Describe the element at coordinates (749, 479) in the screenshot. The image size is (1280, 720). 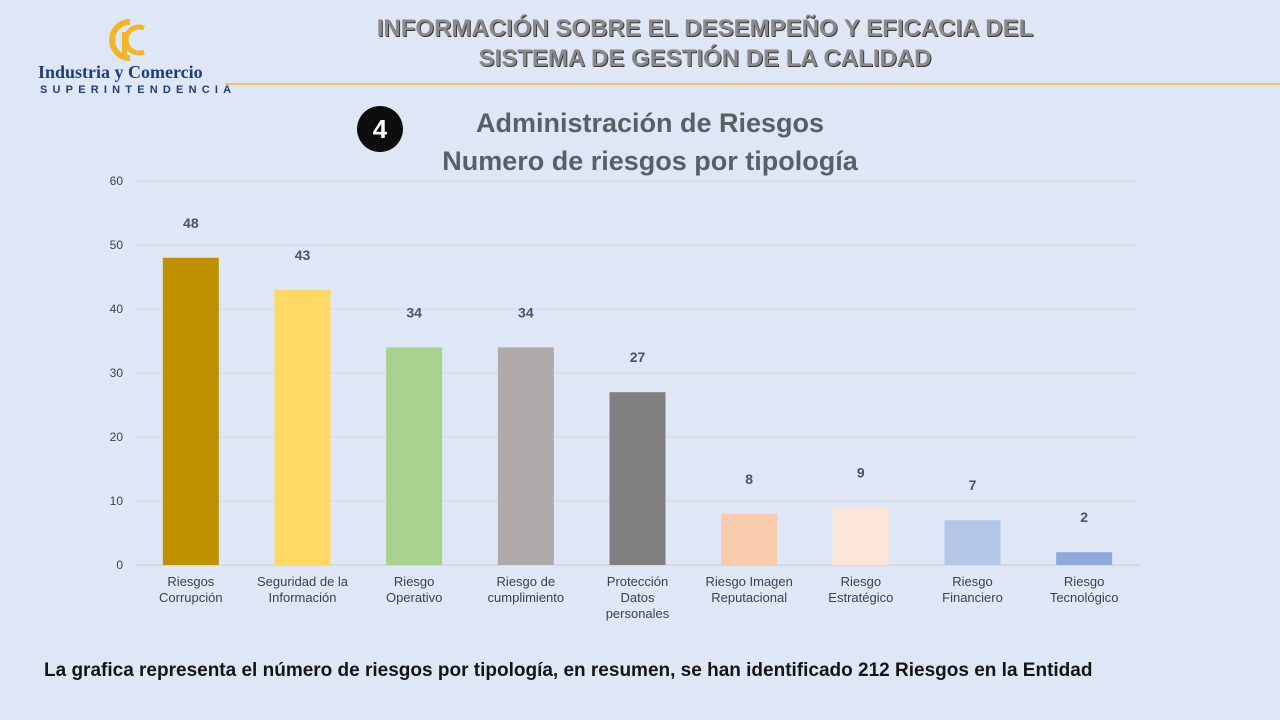
I see `data-label: 8` at that location.